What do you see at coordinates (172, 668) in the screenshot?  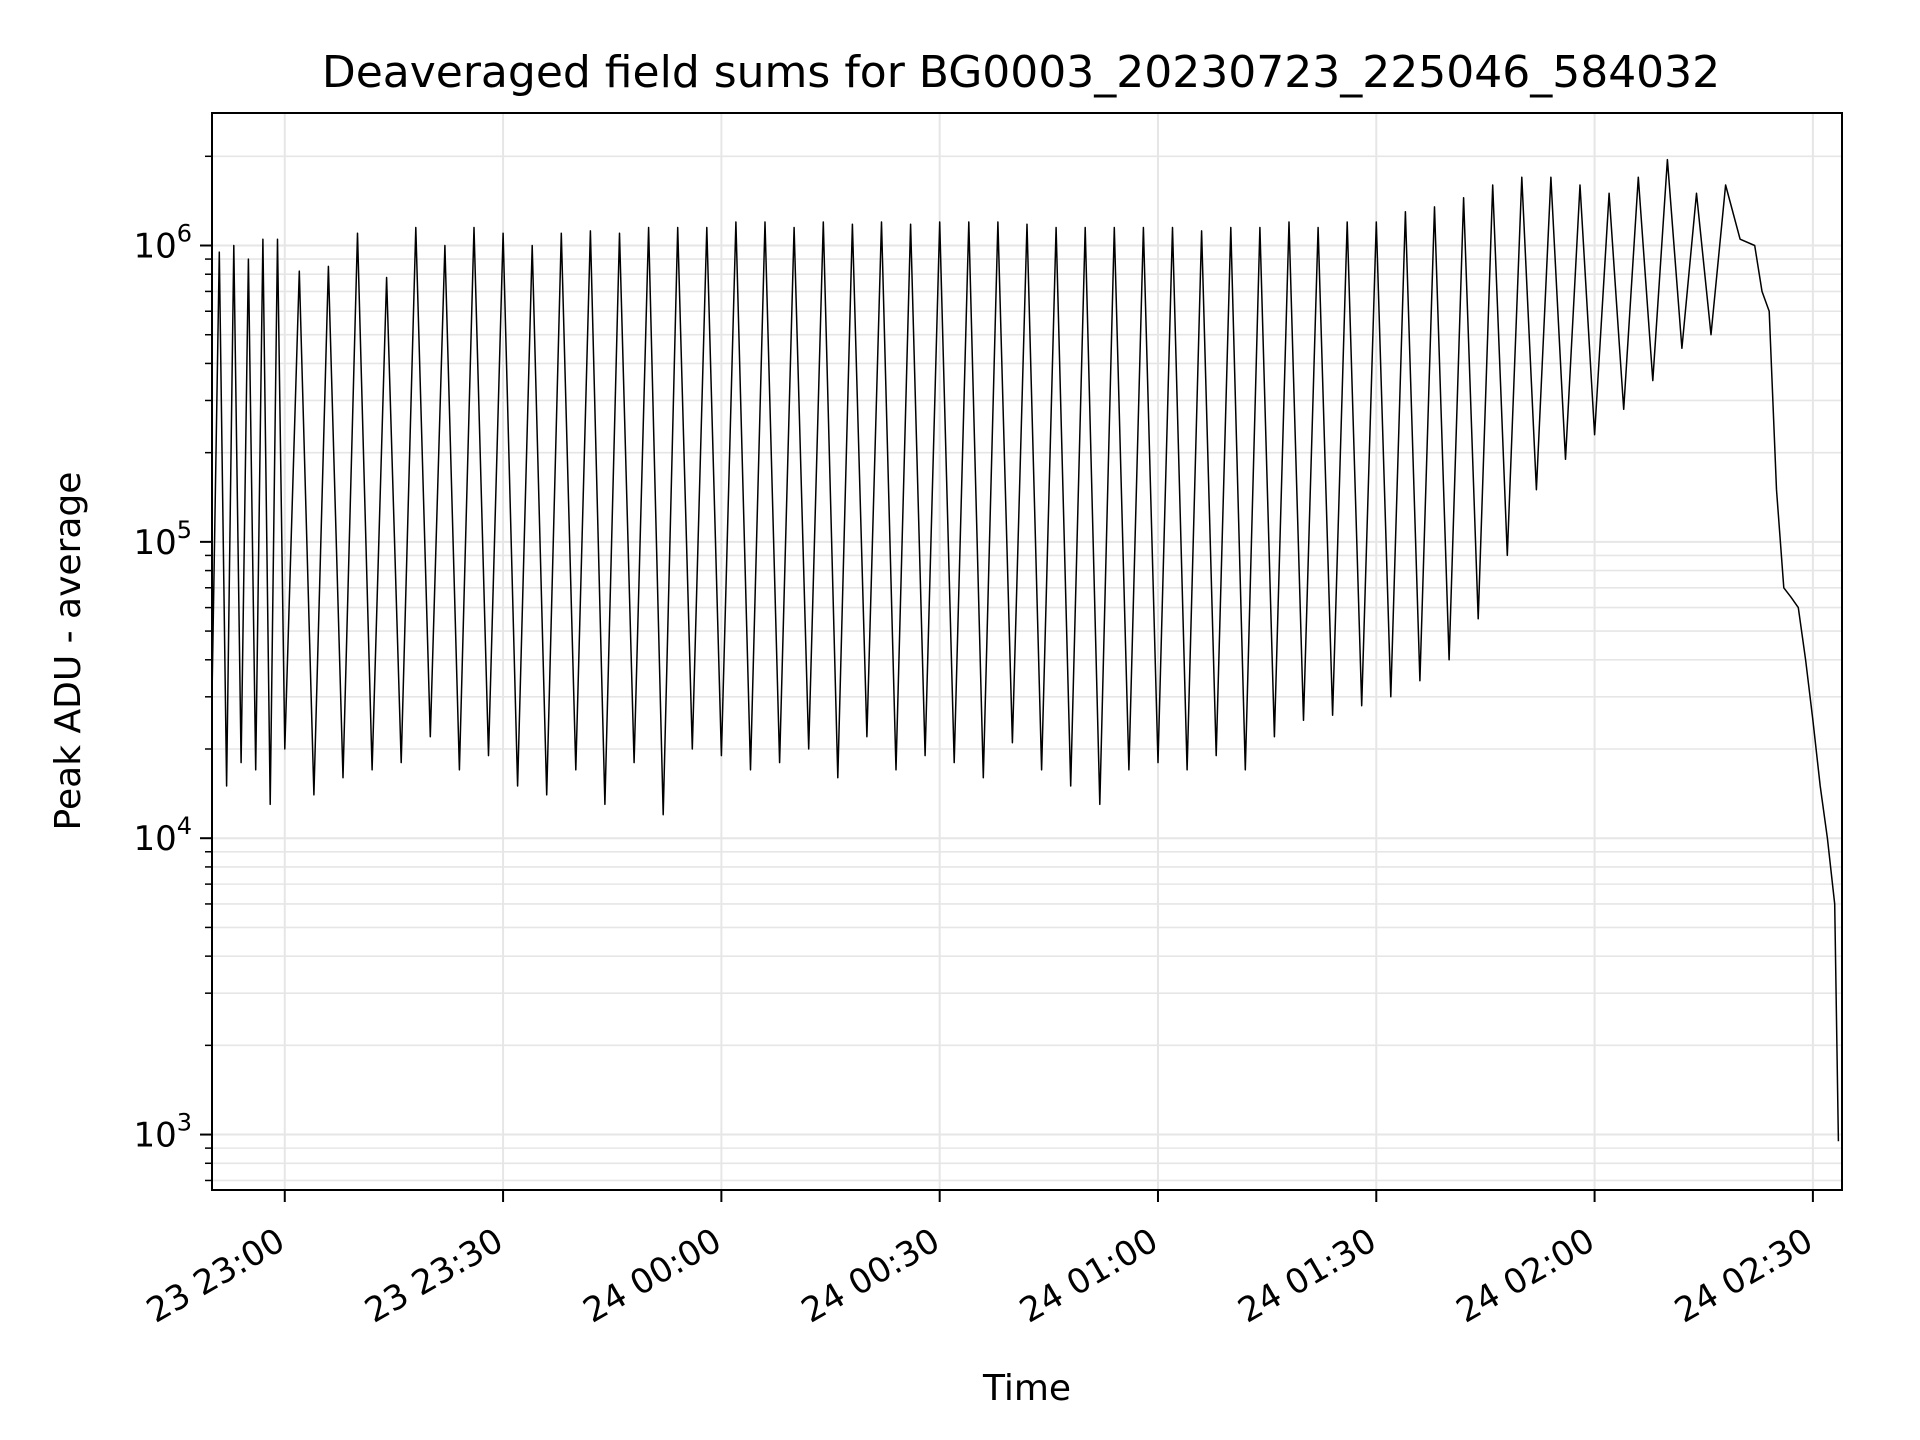 I see `y-axis: 10³ 10⁴ 10⁵ 10⁶` at bounding box center [172, 668].